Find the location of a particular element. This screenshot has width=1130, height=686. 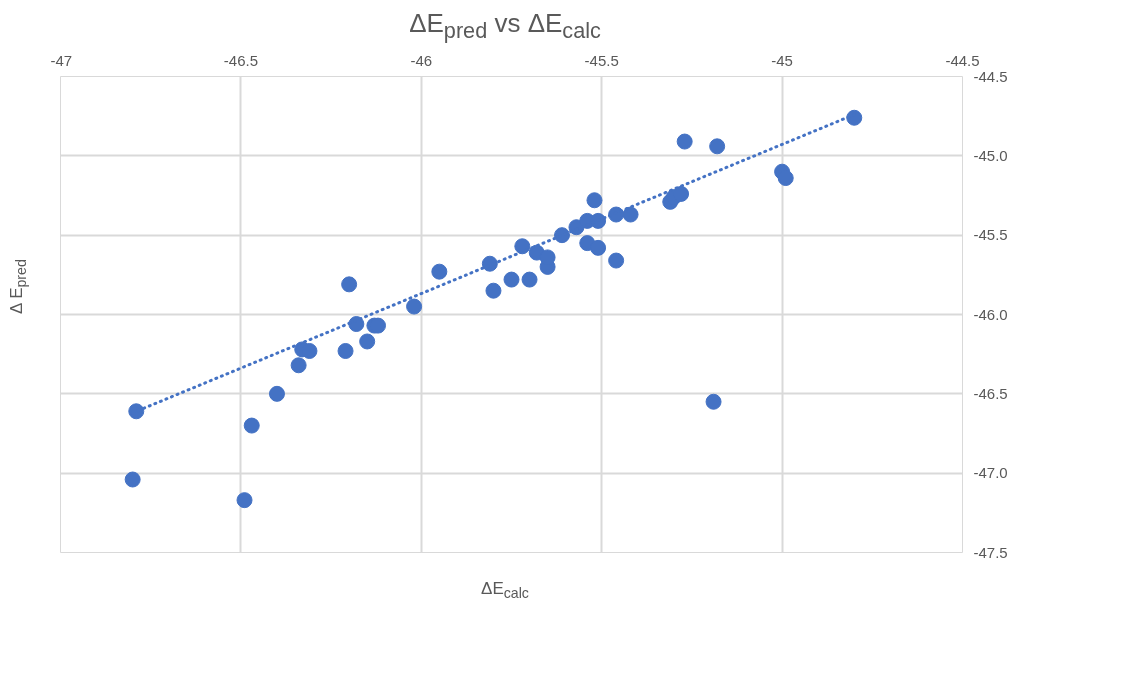

chart-title: ΔE$_{pred}$ vs ΔE$_{calc}$ is located at coordinates (505, 26).